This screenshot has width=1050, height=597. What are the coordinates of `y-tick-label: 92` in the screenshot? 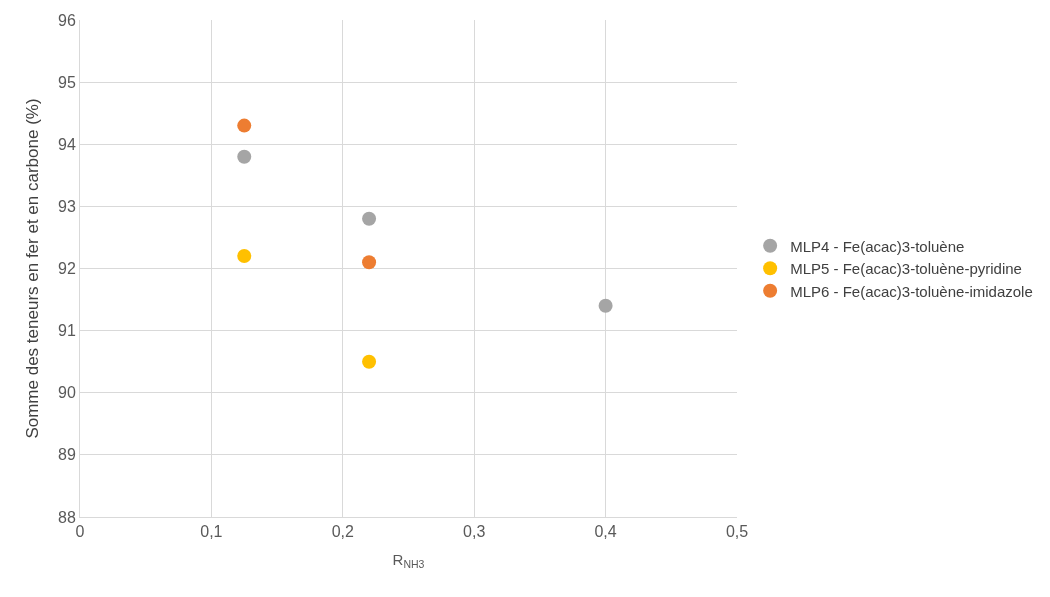 It's located at (67, 269).